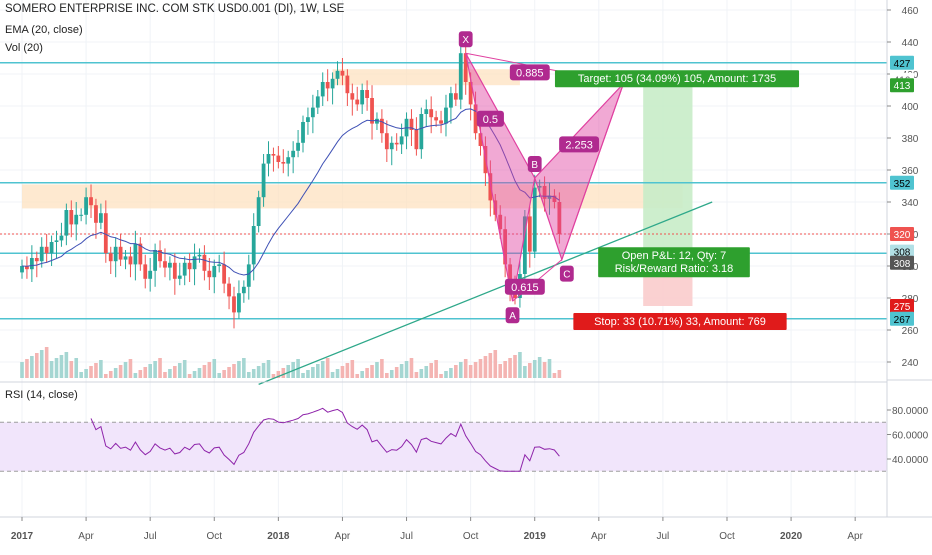 The image size is (932, 555). I want to click on rsi-band, so click(443, 447).